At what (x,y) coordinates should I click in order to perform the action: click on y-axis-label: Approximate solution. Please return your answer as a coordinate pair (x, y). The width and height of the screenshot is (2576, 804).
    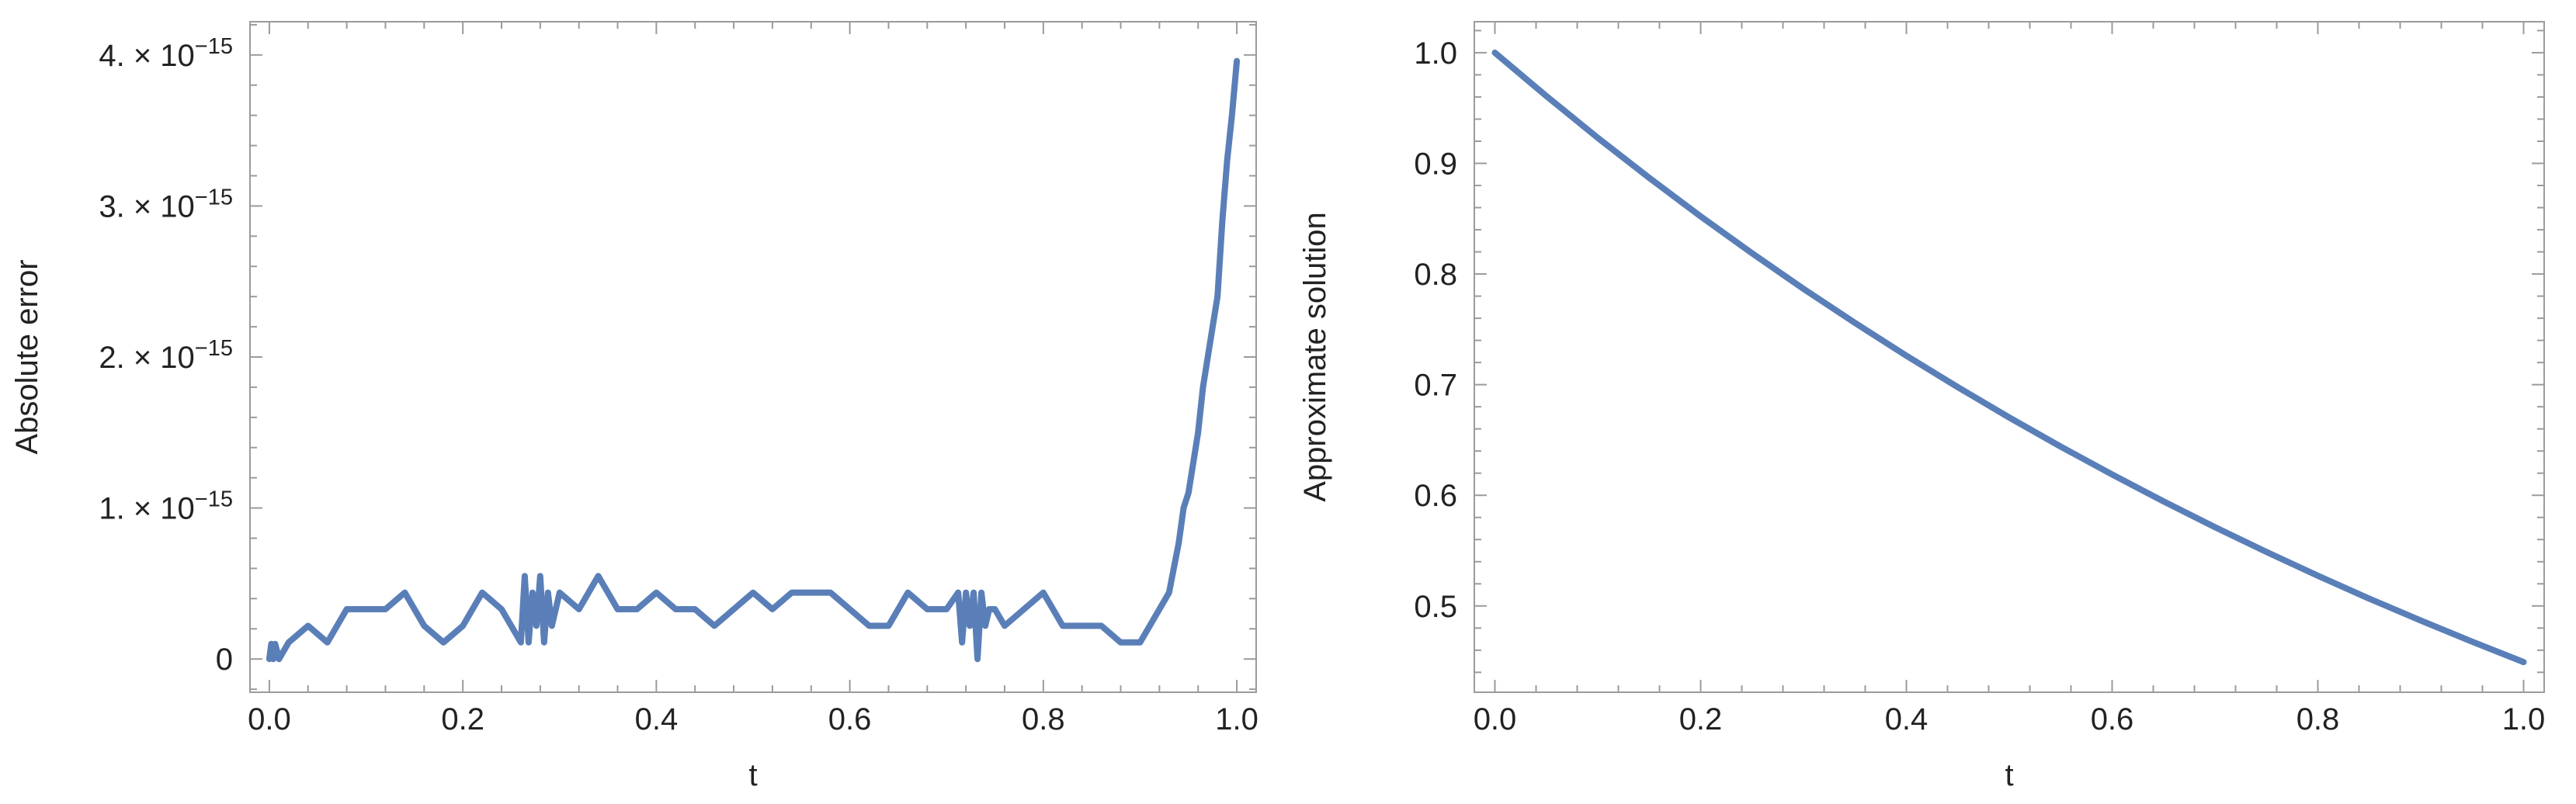
    Looking at the image, I should click on (1315, 357).